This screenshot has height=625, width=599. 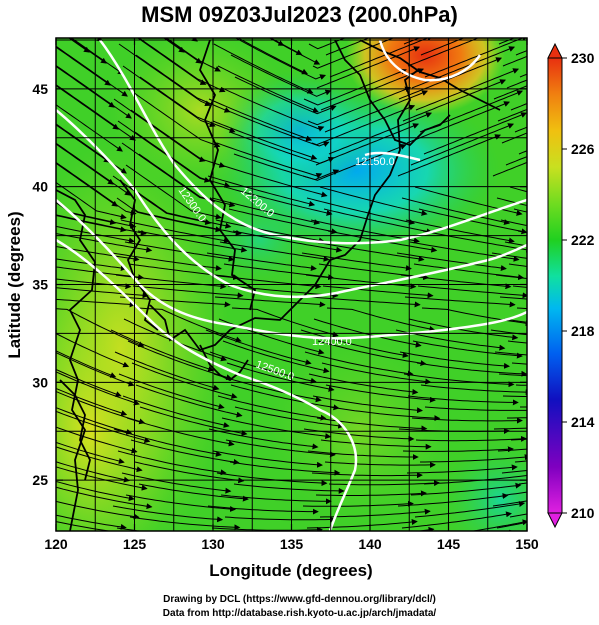 I want to click on y-tick-label: 45, so click(x=40, y=89).